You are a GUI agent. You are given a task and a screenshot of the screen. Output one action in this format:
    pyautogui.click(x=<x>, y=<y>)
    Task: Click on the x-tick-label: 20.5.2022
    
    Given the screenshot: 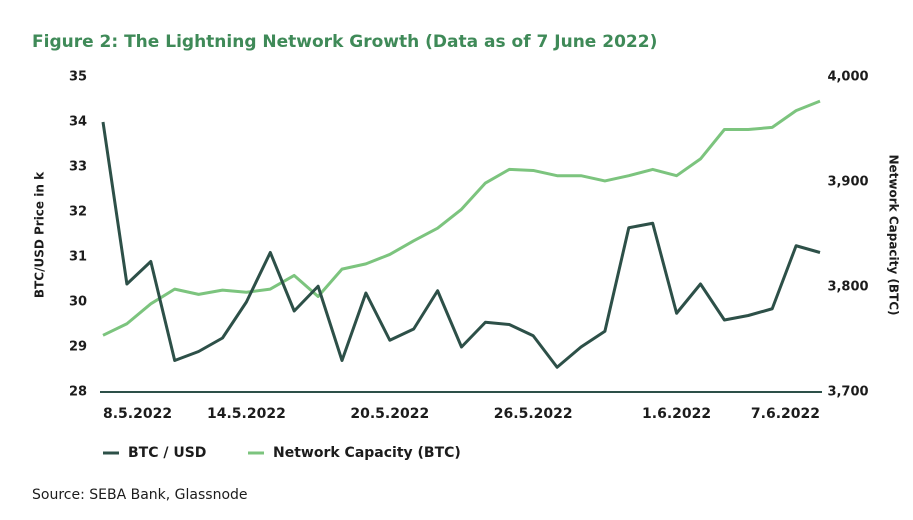 What is the action you would take?
    pyautogui.click(x=389, y=414)
    